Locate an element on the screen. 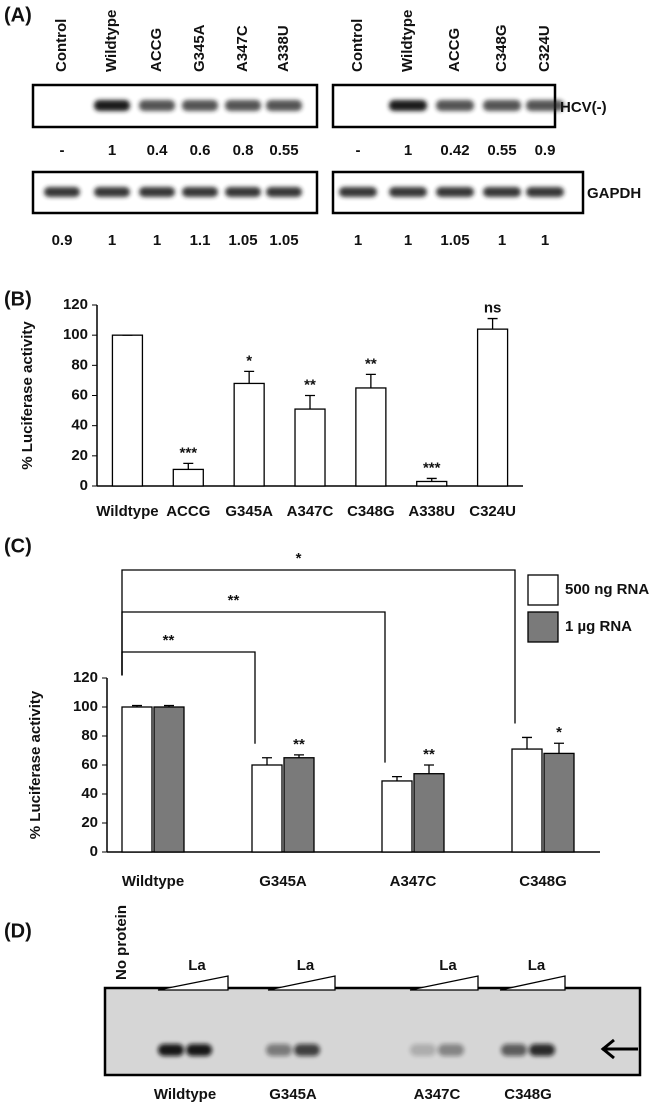 The image size is (666, 1109). gapdh-value: 1.1 is located at coordinates (200, 240).